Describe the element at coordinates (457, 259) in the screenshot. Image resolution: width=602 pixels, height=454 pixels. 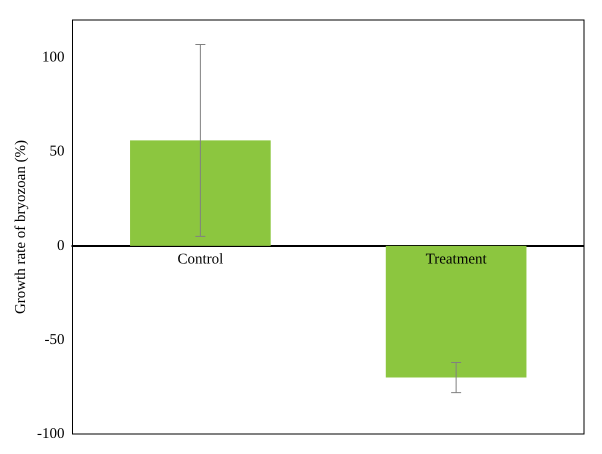
I see `x-tick-label: Treatment` at that location.